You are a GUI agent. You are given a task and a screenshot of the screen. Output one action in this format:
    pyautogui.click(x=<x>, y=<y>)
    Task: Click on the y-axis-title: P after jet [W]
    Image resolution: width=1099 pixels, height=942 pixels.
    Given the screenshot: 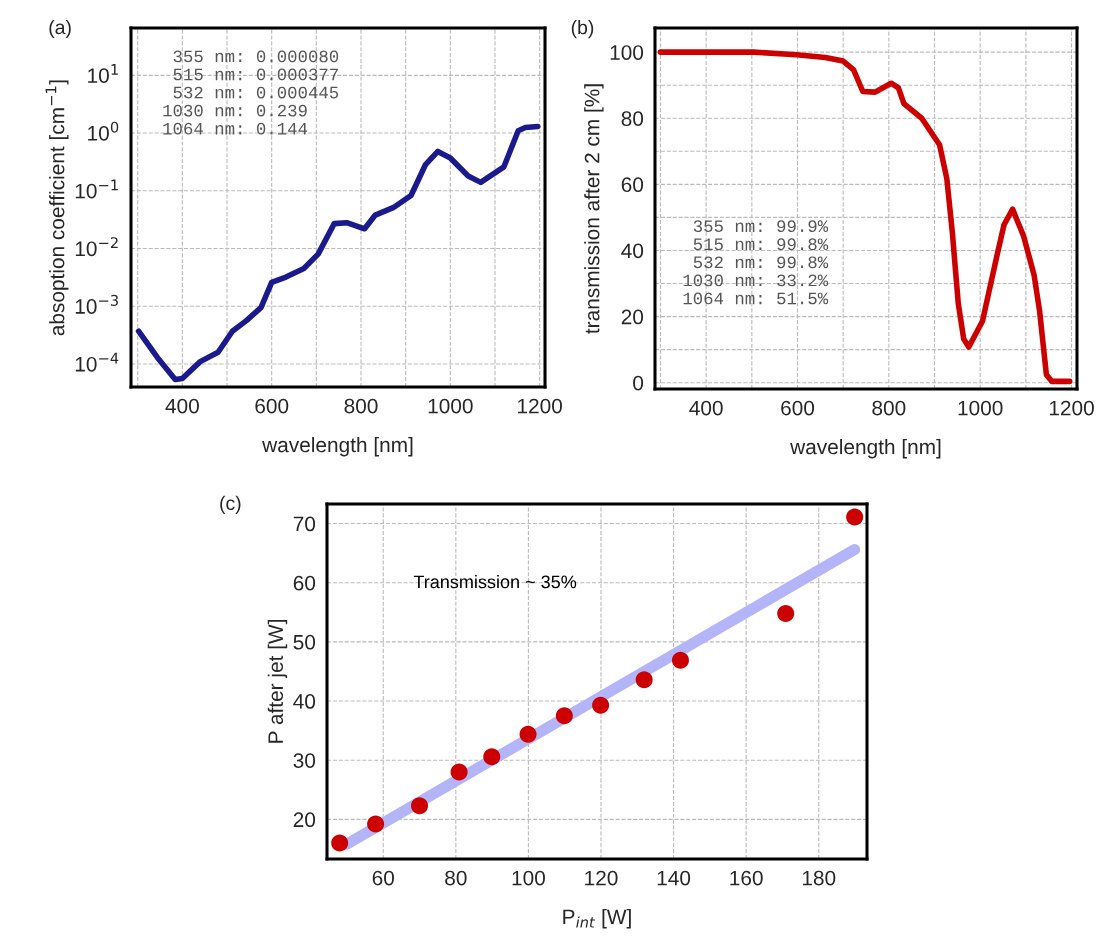 What is the action you would take?
    pyautogui.click(x=277, y=681)
    